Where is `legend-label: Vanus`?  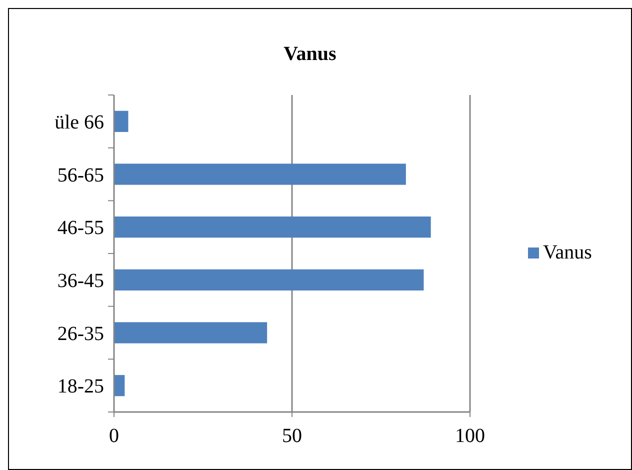 legend-label: Vanus is located at coordinates (567, 253).